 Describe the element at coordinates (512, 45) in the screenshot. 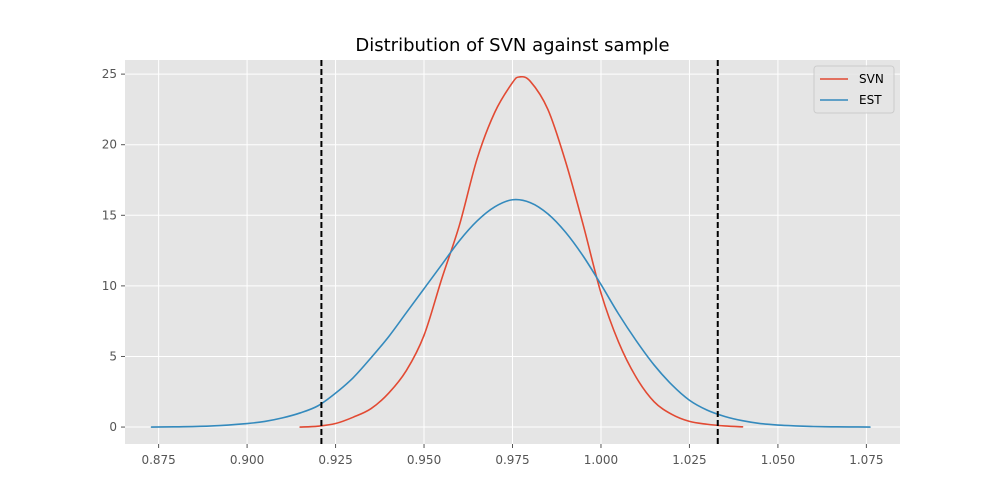

I see `chart-title: Distribution of SVN against sample` at that location.